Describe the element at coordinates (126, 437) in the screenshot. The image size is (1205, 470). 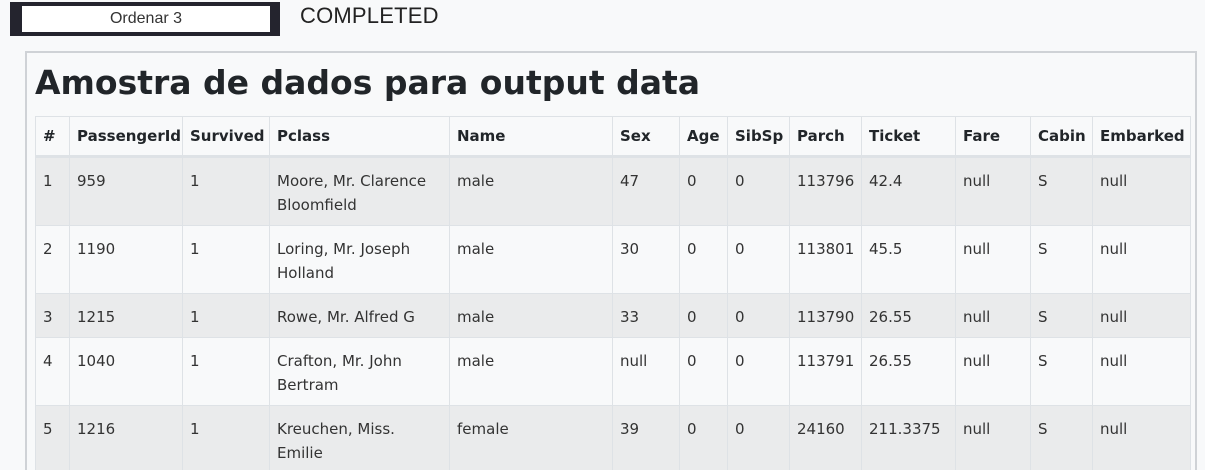
I see `table-cell: 1216` at that location.